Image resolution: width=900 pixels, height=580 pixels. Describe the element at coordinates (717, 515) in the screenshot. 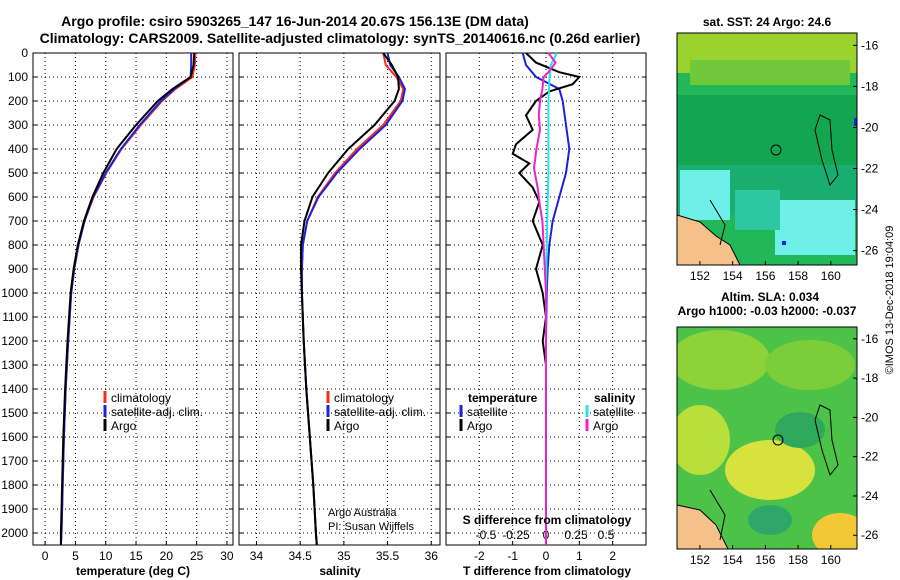

I see `shelf-contour-sla` at that location.